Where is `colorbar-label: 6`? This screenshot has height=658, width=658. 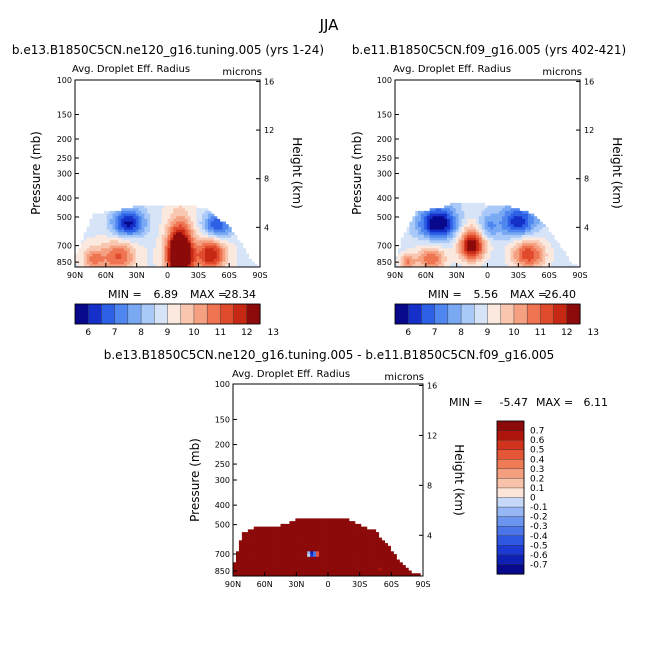
colorbar-label: 6 is located at coordinates (408, 333).